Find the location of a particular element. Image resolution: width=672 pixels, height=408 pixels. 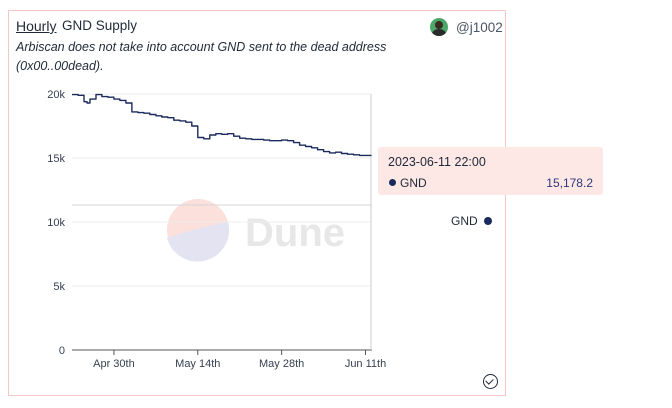

checkmark-icon is located at coordinates (490, 381).